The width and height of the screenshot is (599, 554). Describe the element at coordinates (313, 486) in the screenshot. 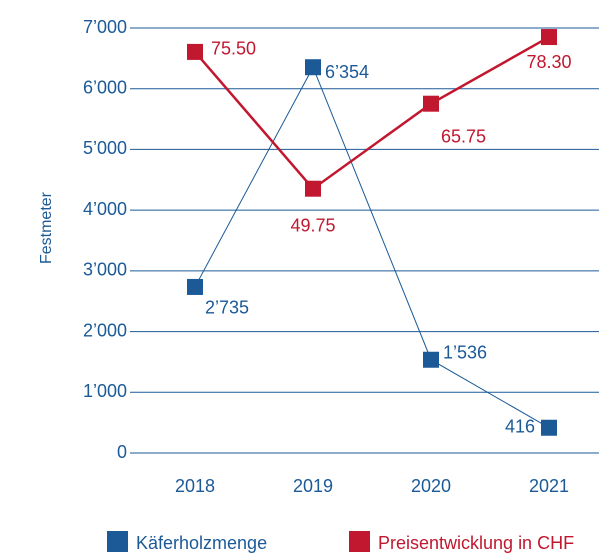

I see `x-tick-label: 2019` at that location.